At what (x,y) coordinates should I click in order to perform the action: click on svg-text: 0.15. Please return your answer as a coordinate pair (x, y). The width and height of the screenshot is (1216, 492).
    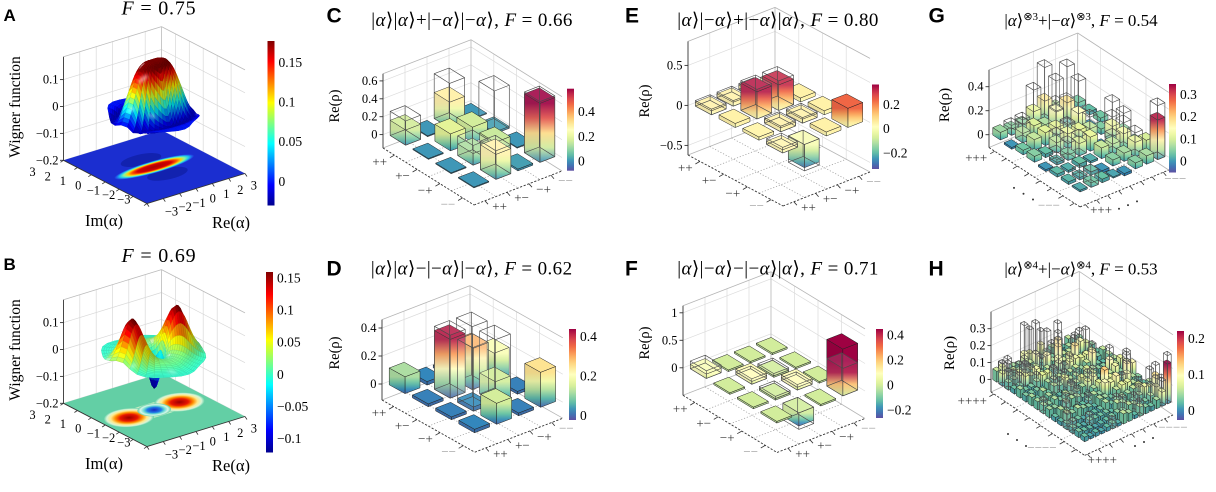
    Looking at the image, I should click on (289, 277).